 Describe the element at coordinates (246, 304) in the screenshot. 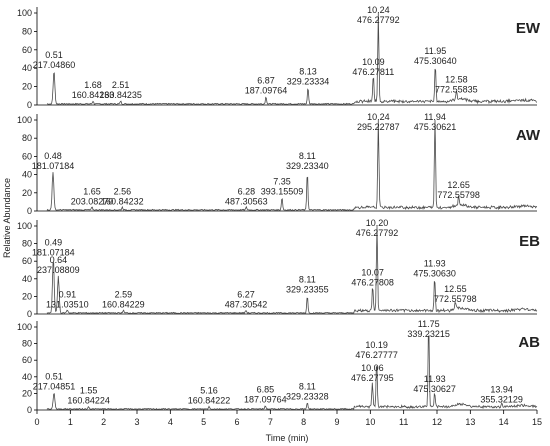

I see `peak-mz-label: 487.30542` at that location.